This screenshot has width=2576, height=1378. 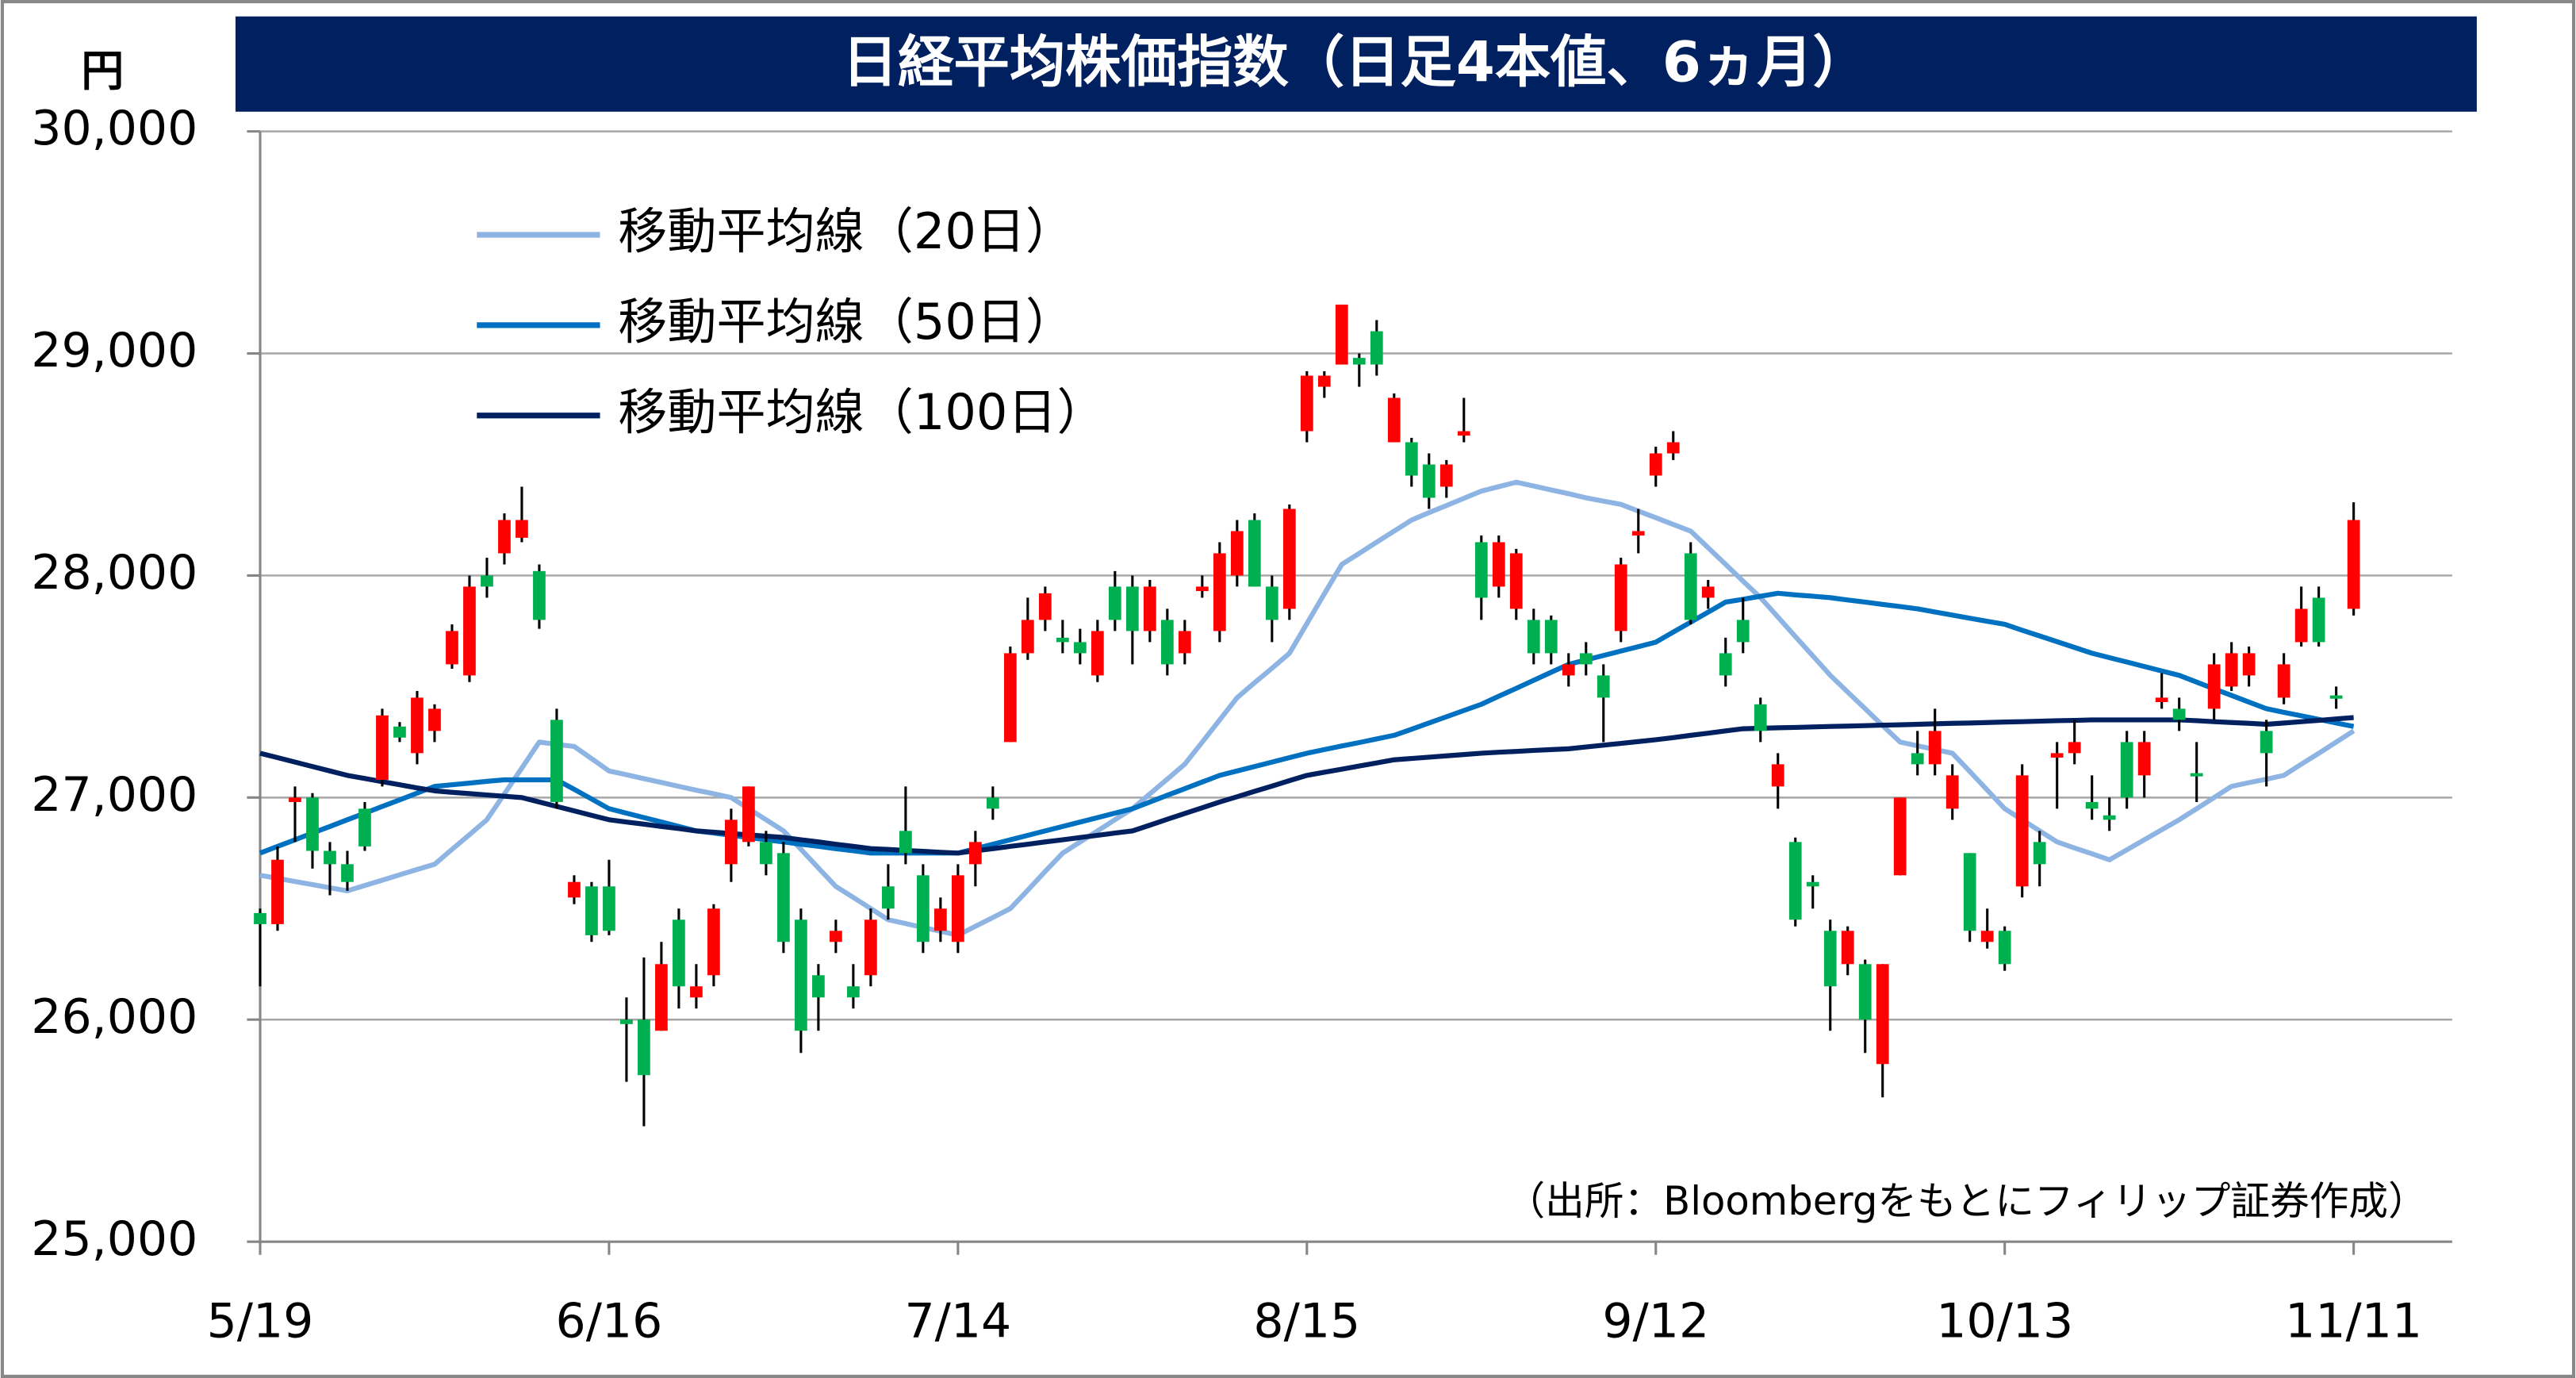 What do you see at coordinates (114, 1017) in the screenshot?
I see `y-tick-label: 26,000` at bounding box center [114, 1017].